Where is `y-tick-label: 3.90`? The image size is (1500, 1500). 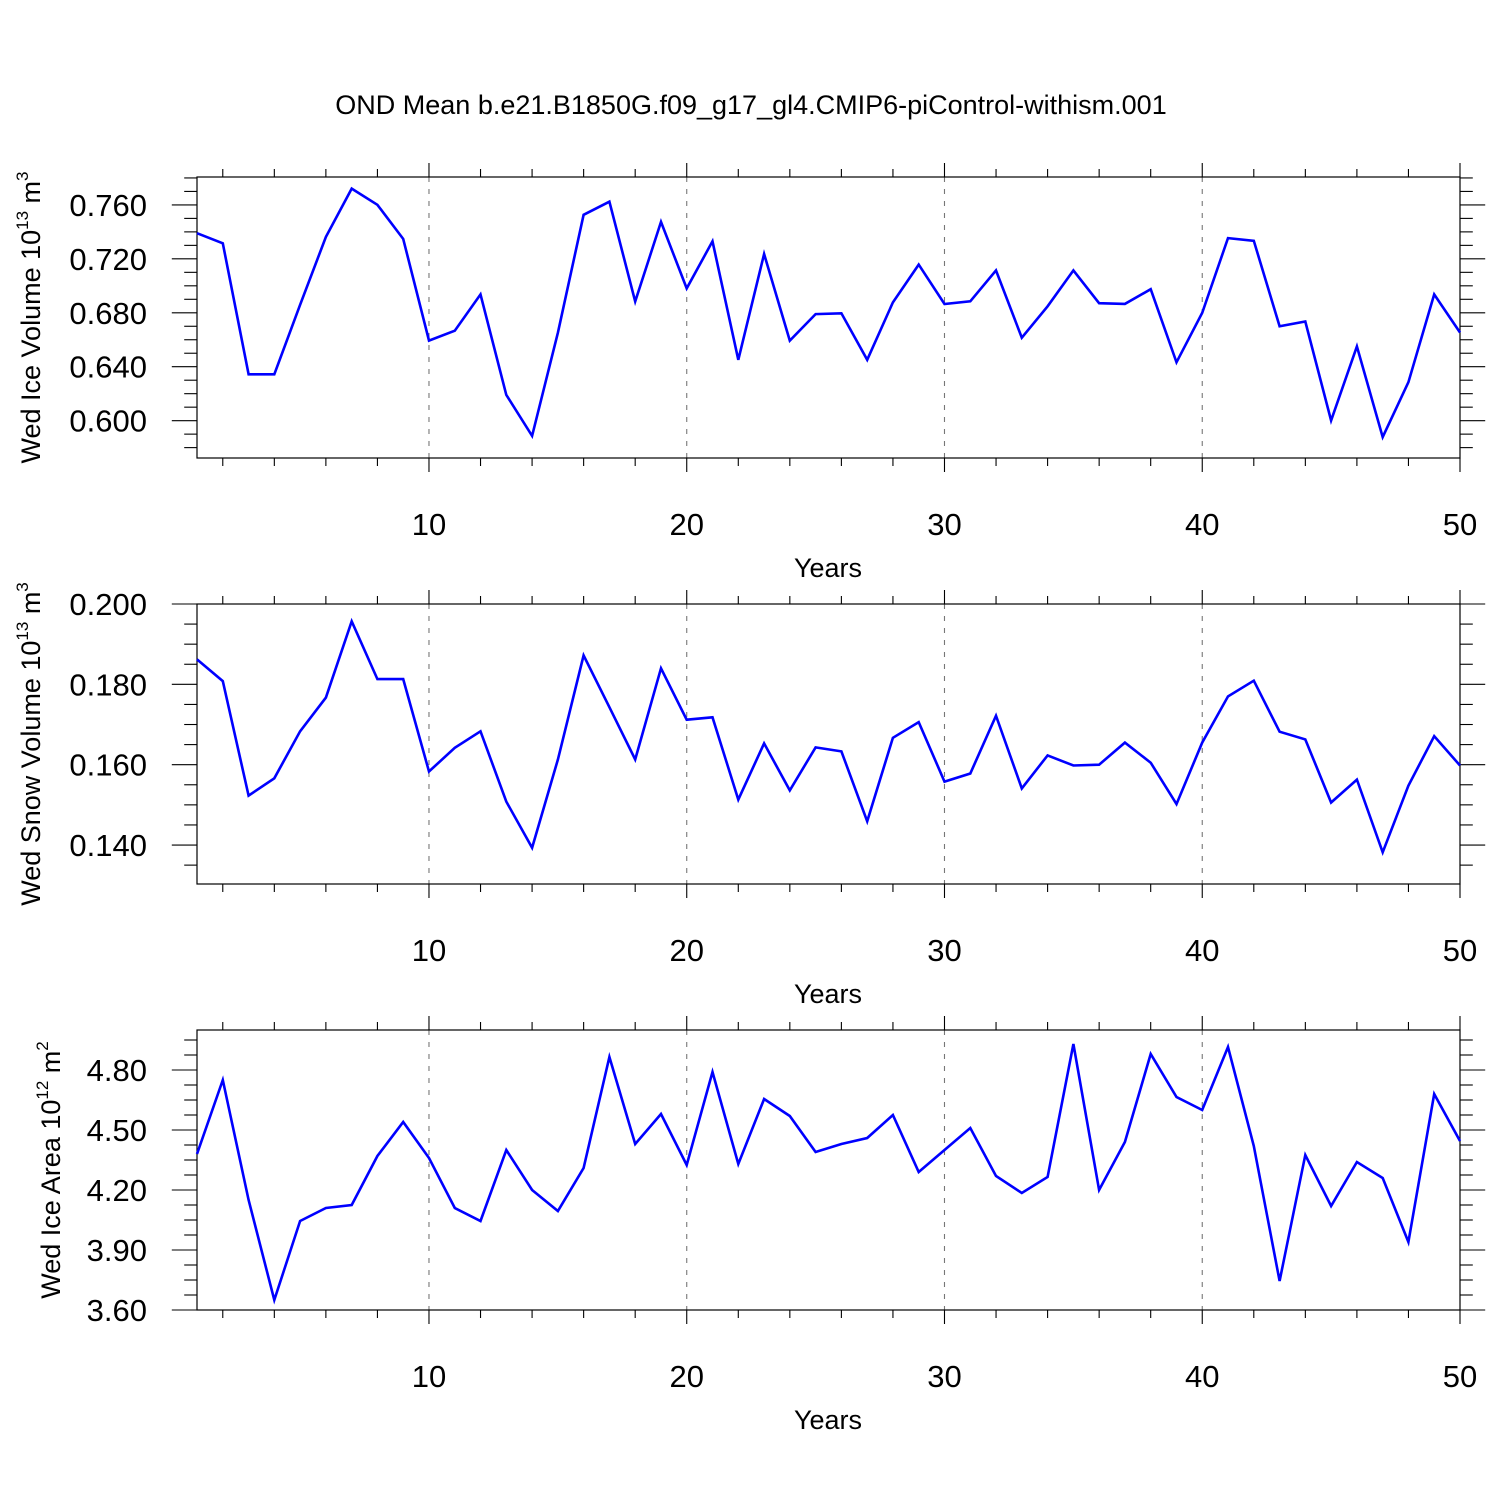
y-tick-label: 3.90 is located at coordinates (117, 1250).